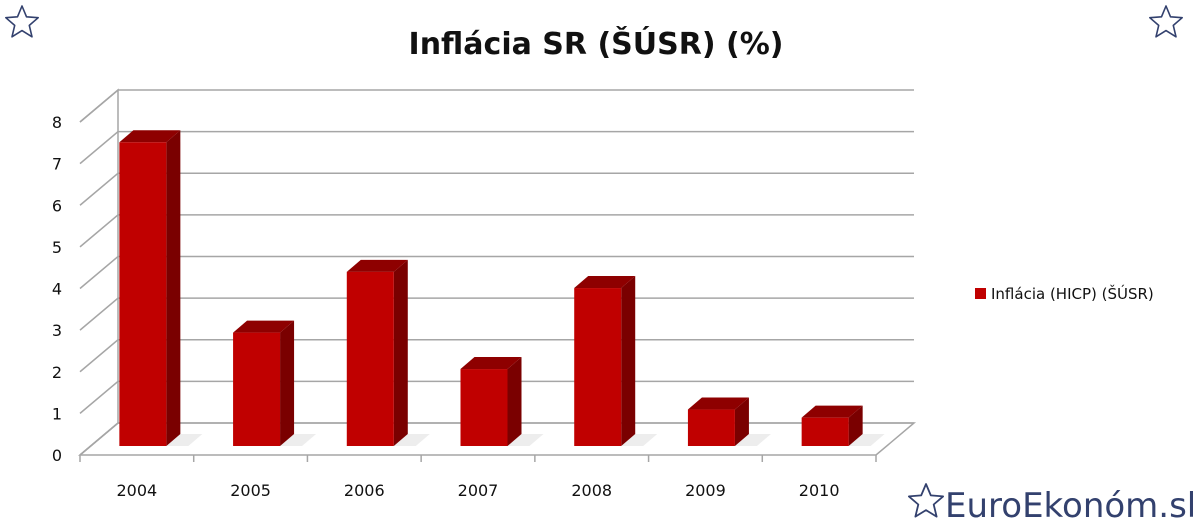  Describe the element at coordinates (57, 122) in the screenshot. I see `y-tick-label: 8` at that location.